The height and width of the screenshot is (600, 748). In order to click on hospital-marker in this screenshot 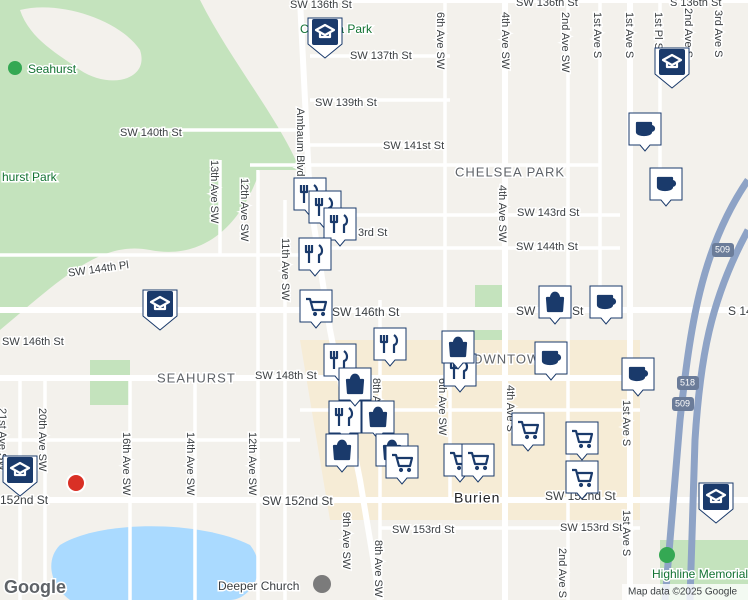, I will do `click(76, 483)`.